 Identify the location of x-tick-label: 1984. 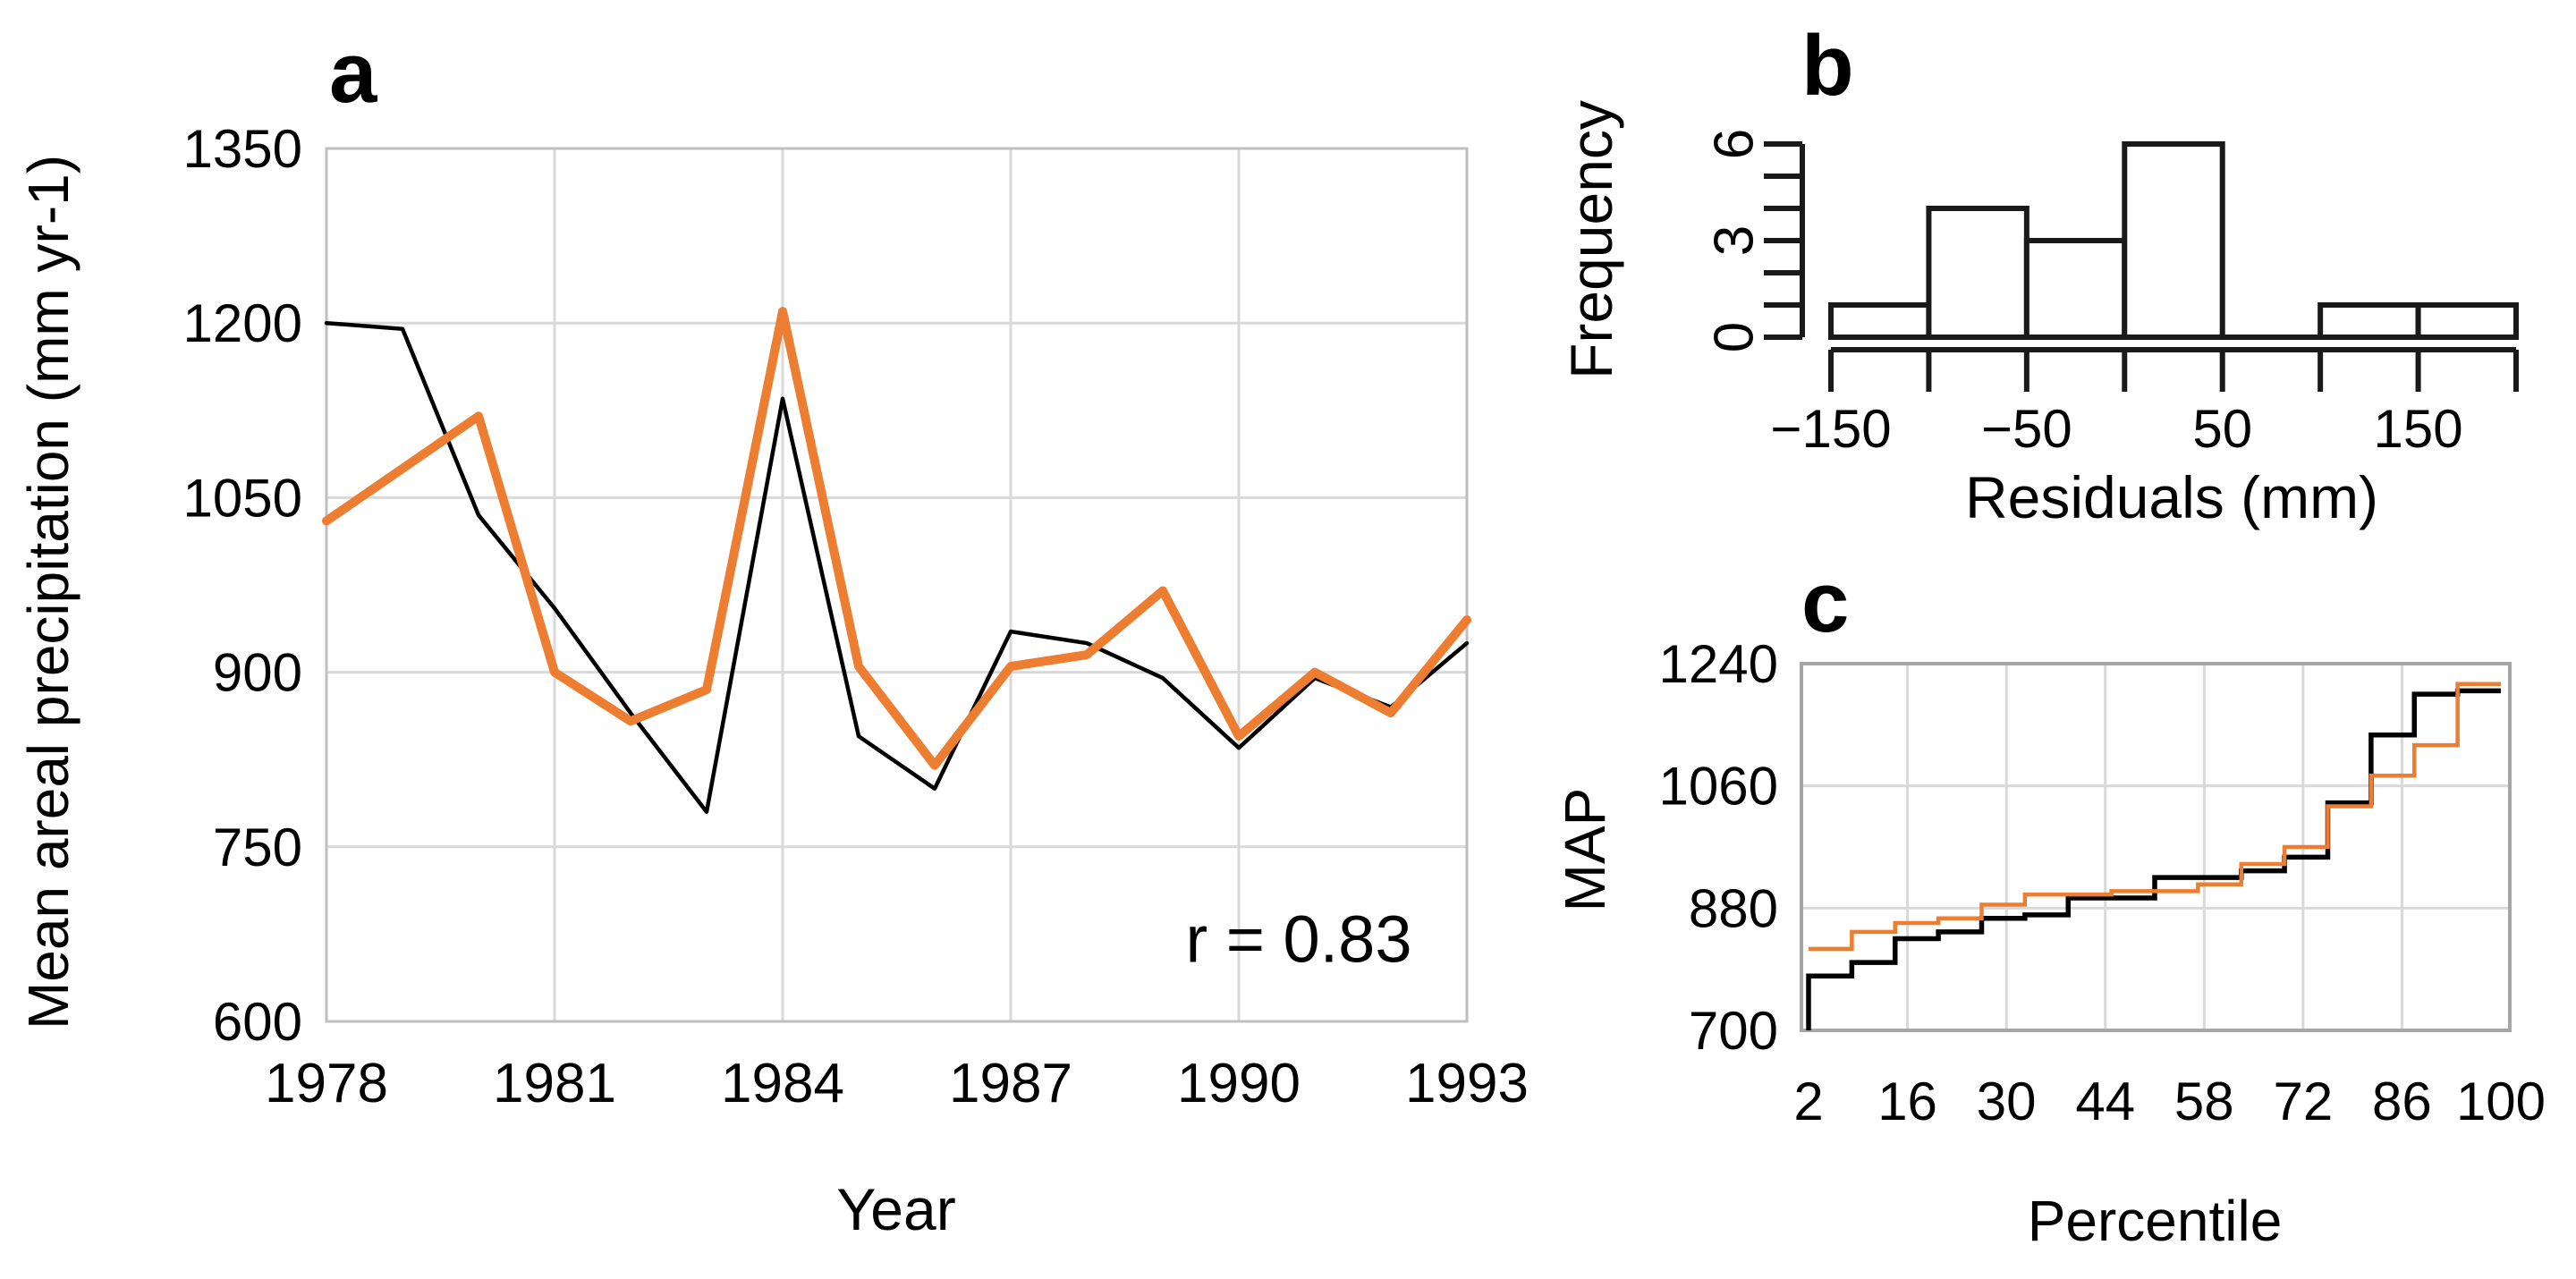
(782, 1084).